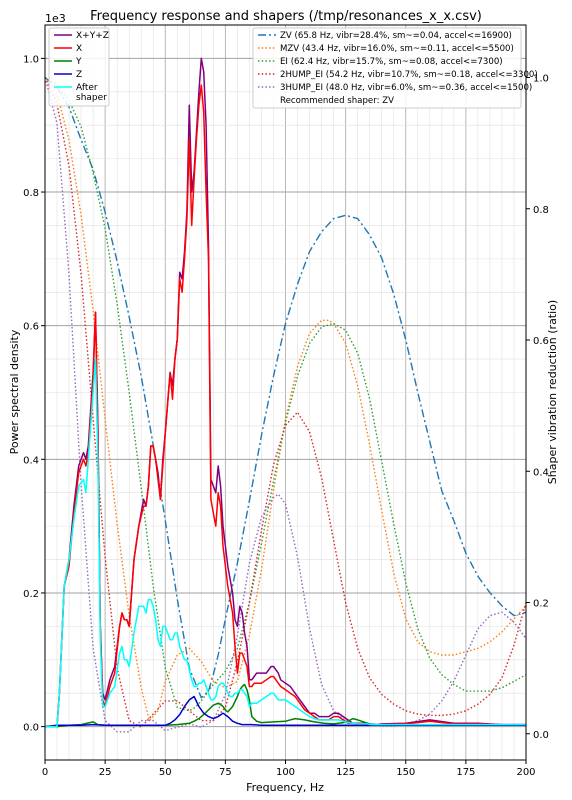  What do you see at coordinates (387, 68) in the screenshot?
I see `legend-right-box` at bounding box center [387, 68].